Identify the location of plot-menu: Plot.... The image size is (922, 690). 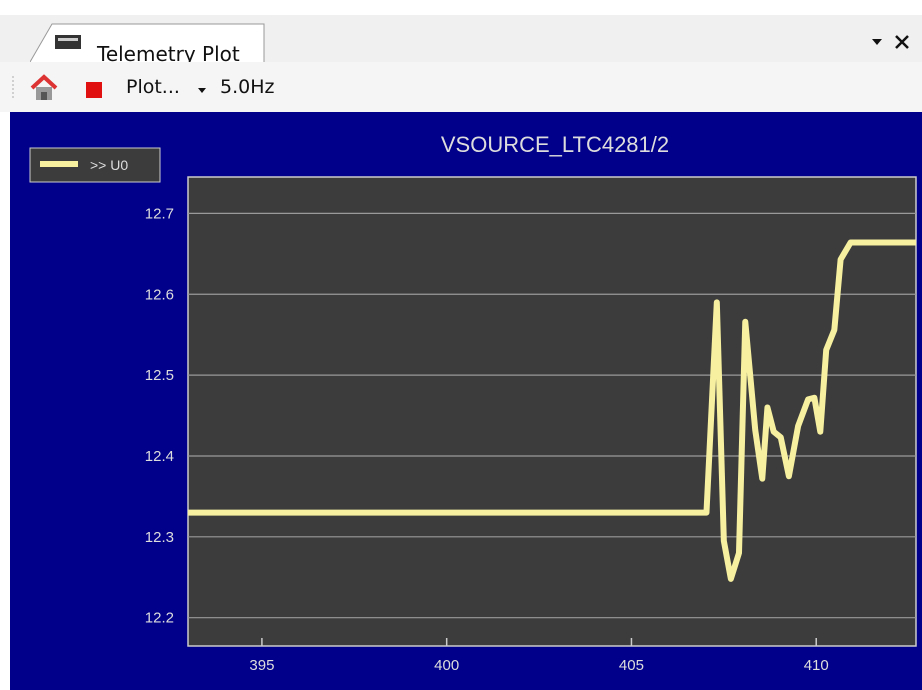
(153, 87).